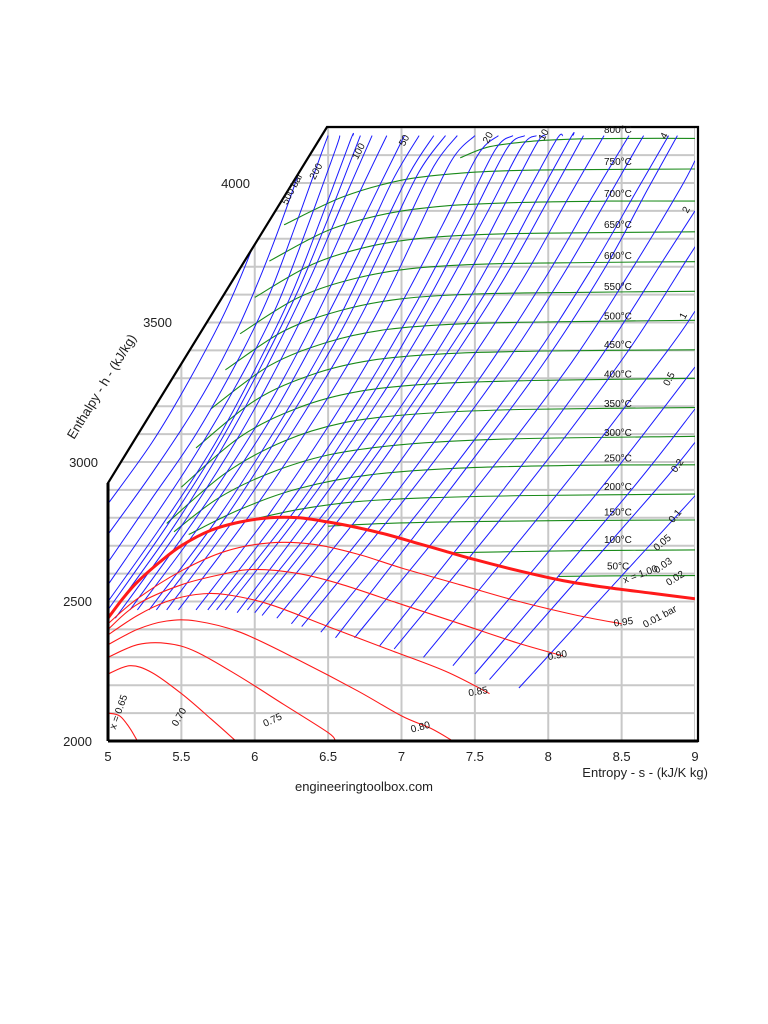  I want to click on x-tick-label: 9, so click(694, 756).